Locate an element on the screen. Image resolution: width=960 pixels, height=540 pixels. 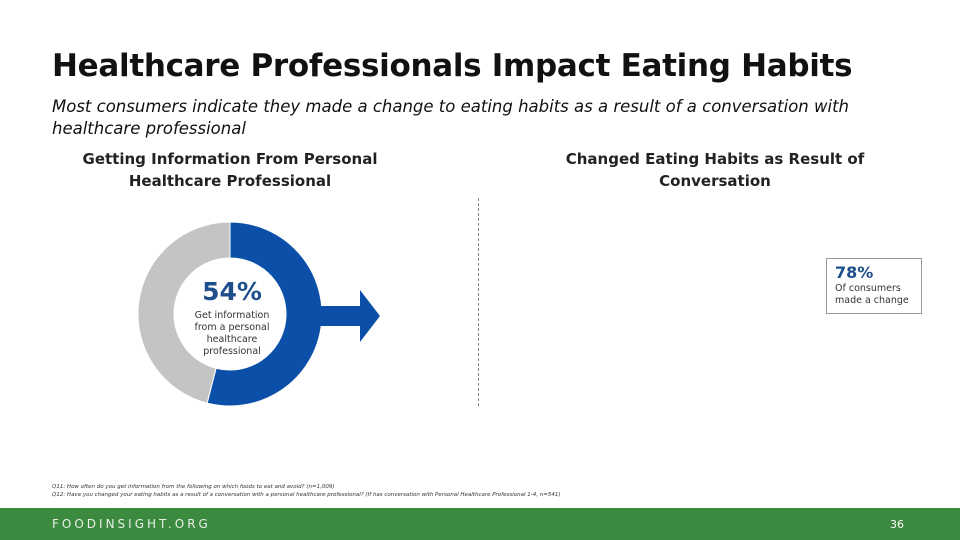
donut-label-line-3: healthcare is located at coordinates (232, 339).